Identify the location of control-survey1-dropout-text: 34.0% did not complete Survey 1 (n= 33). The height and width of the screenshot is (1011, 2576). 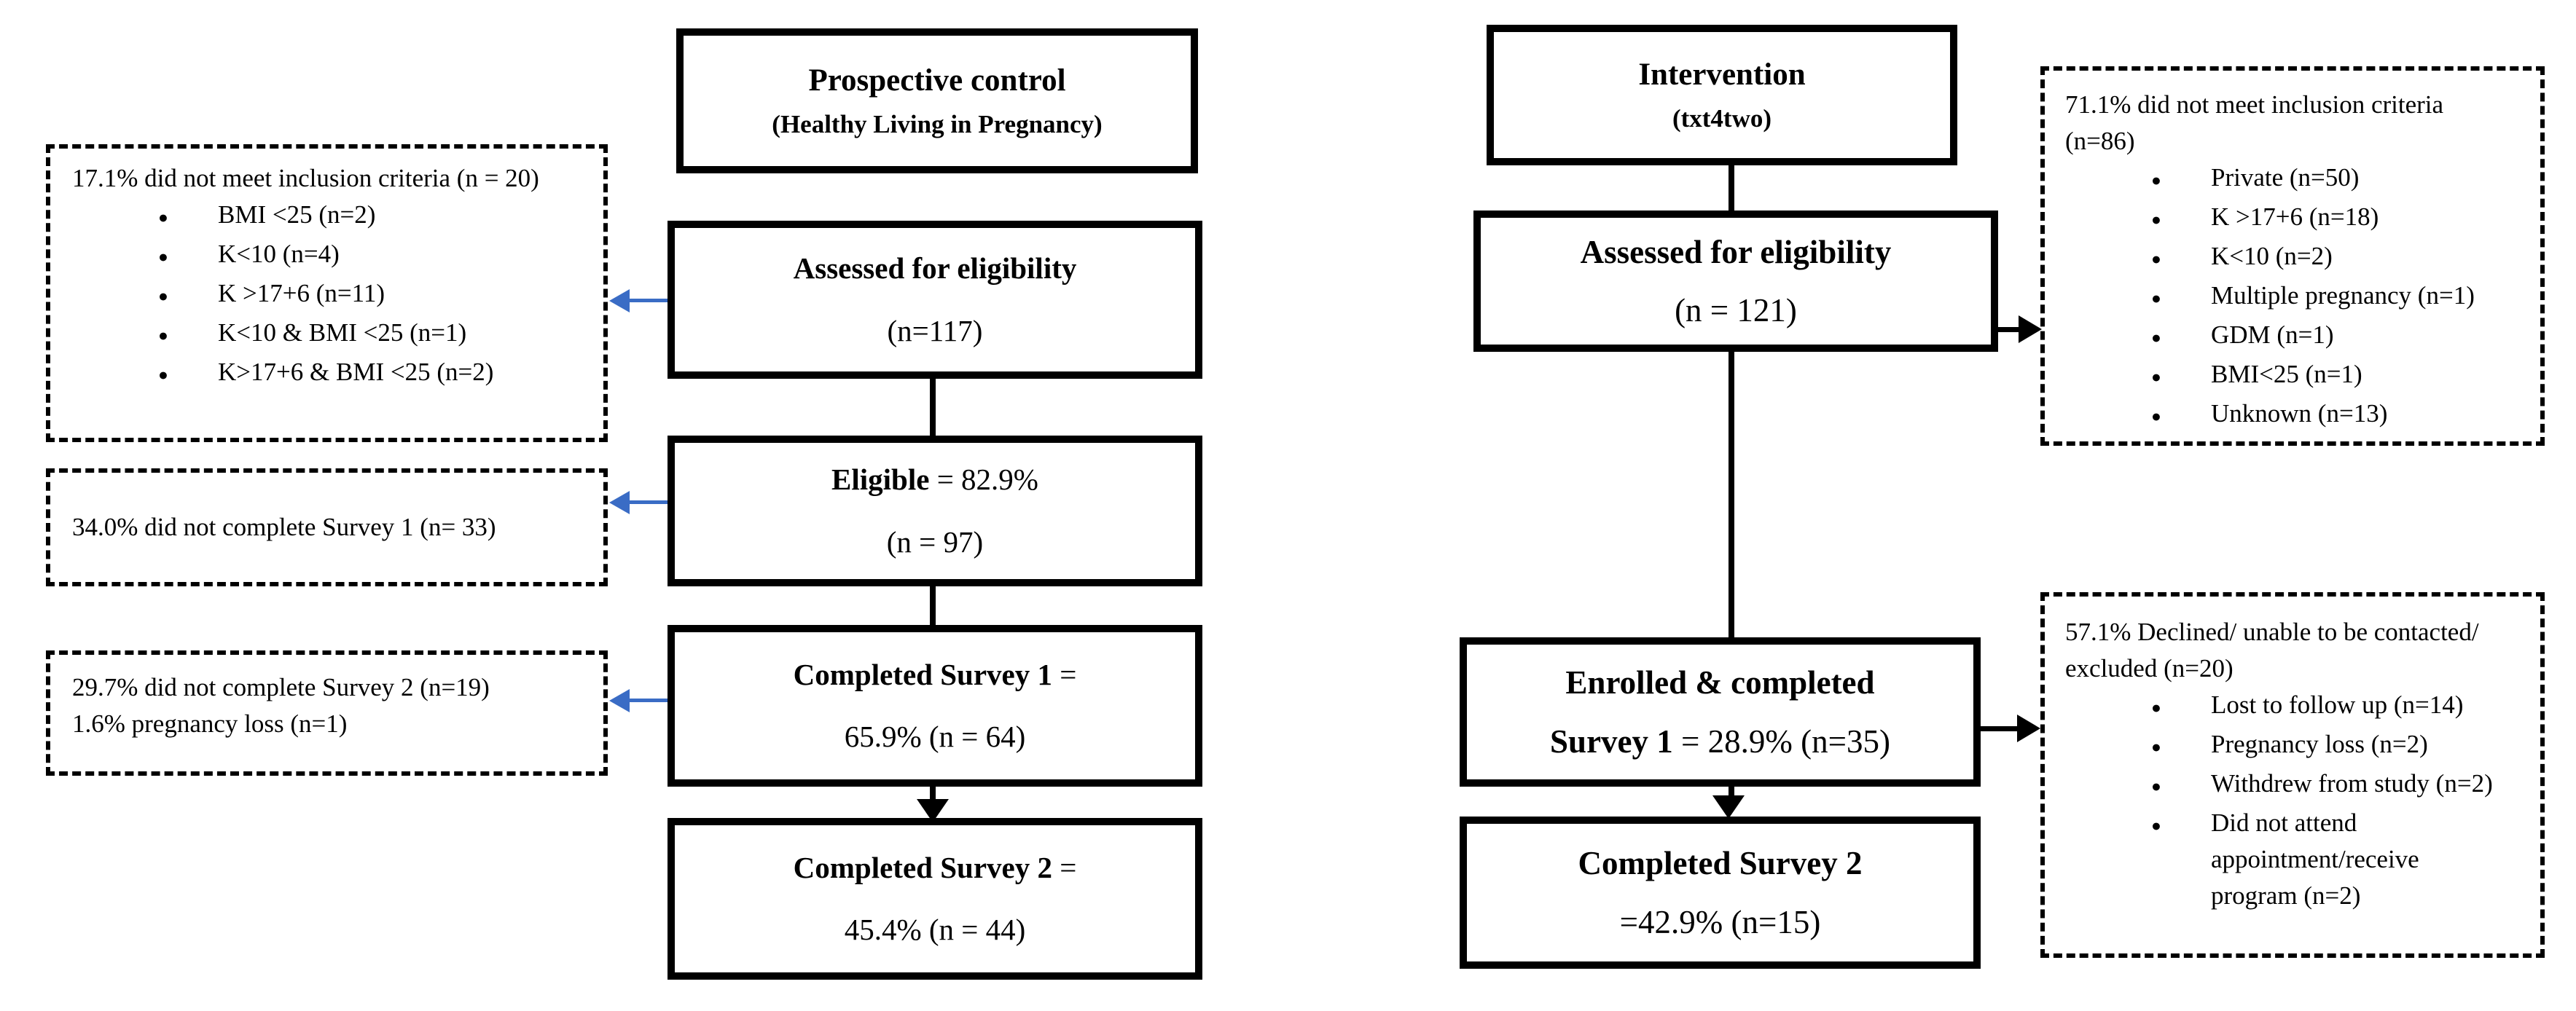
(284, 526).